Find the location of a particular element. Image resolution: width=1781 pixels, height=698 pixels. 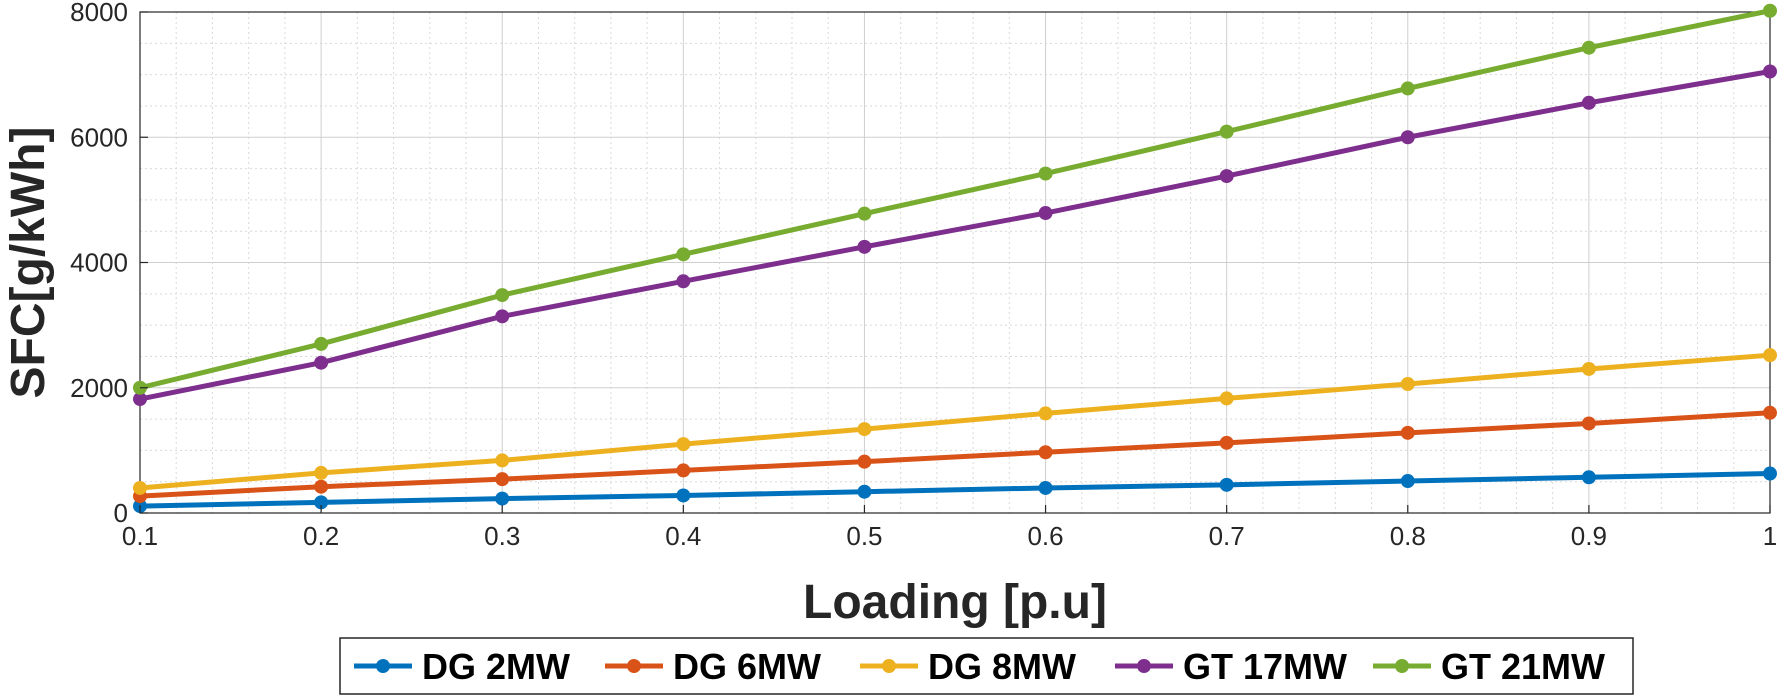

y-tick-label: 0 is located at coordinates (121, 513).